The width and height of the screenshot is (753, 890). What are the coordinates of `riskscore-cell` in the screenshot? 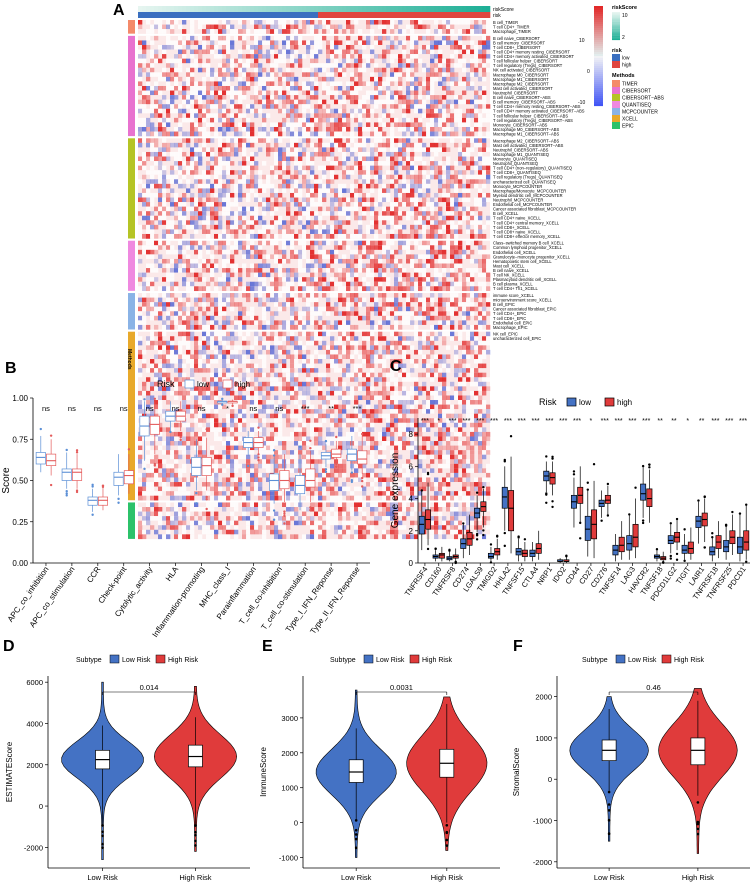 It's located at (400, 9).